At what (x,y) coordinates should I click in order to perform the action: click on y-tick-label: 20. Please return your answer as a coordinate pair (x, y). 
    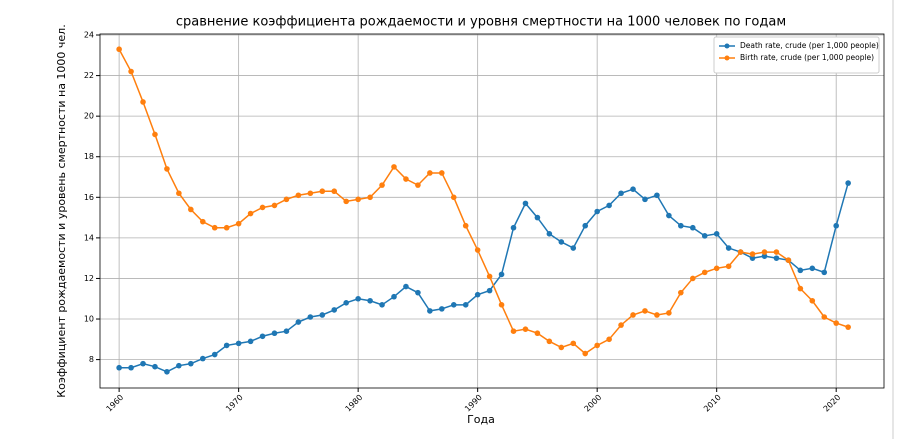
    Looking at the image, I should click on (89, 116).